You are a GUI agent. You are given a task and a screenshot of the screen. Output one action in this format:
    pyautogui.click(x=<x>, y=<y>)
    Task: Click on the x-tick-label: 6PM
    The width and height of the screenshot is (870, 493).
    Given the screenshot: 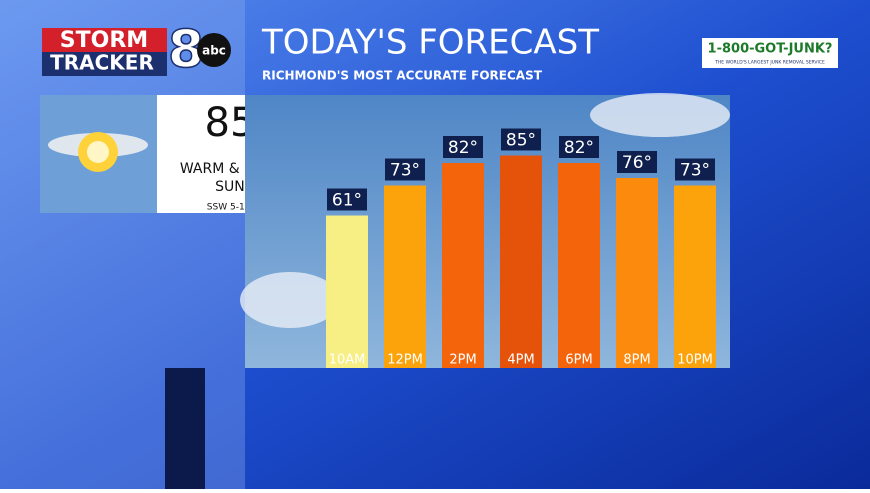 What is the action you would take?
    pyautogui.click(x=578, y=360)
    